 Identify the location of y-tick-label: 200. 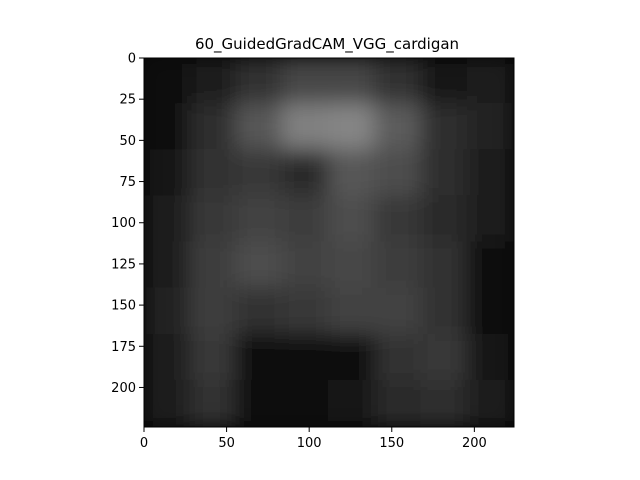
(123, 388).